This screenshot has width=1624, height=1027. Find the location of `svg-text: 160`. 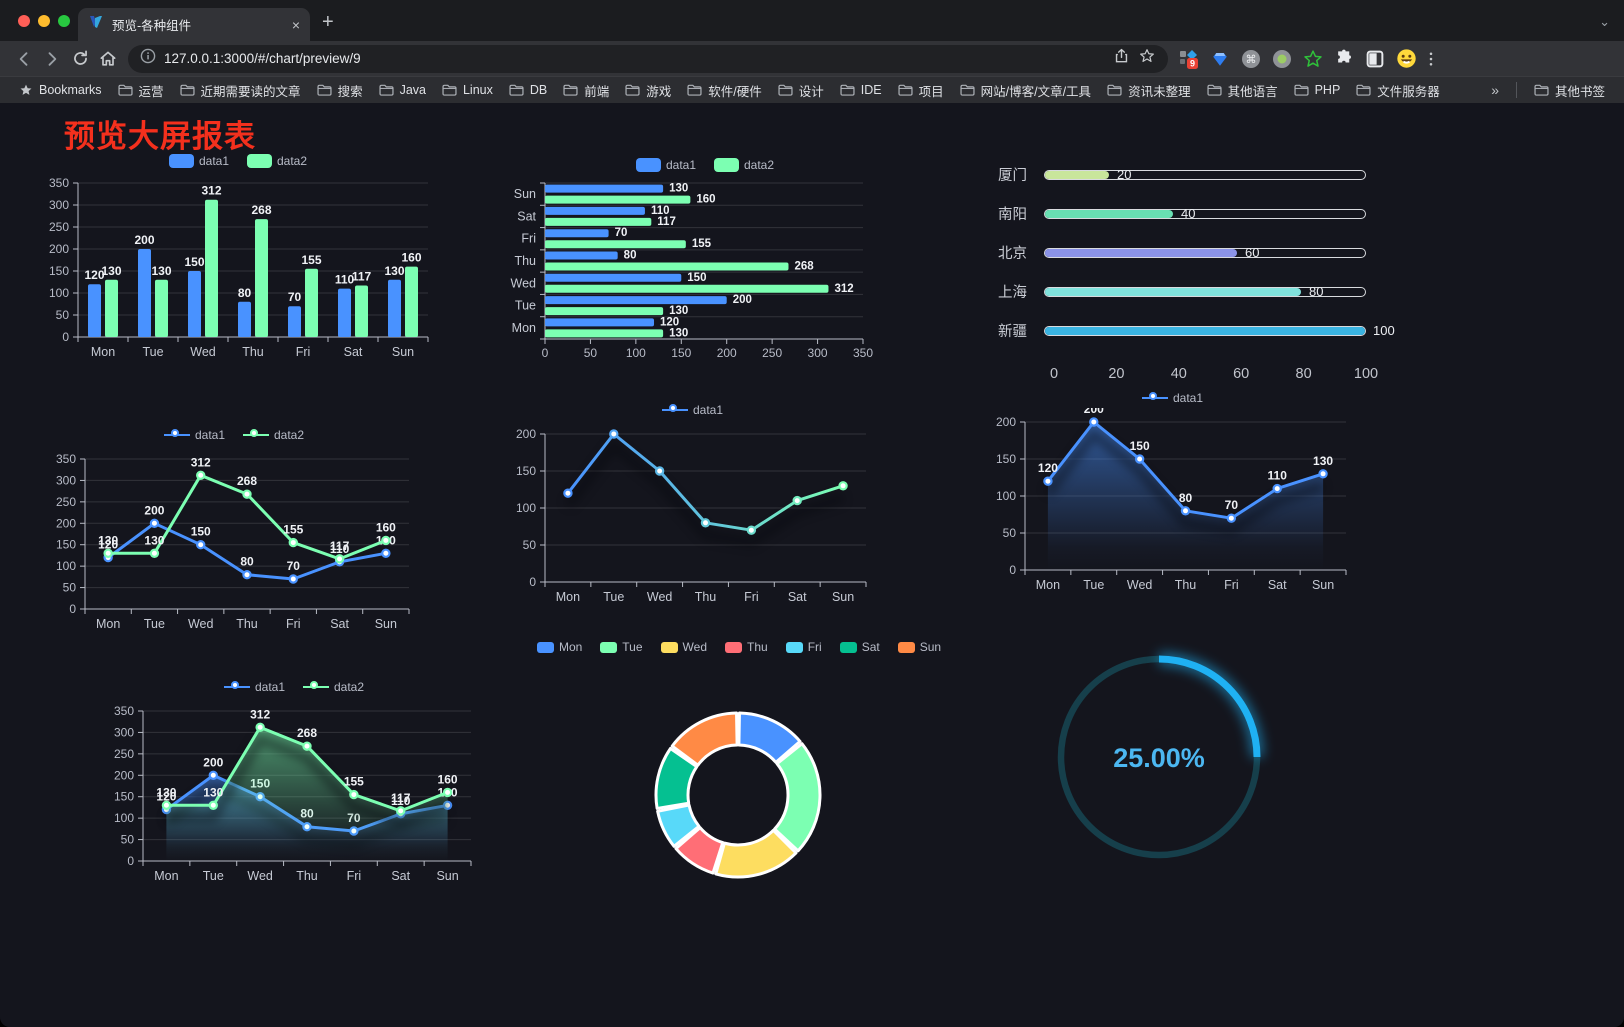

svg-text: 160 is located at coordinates (386, 527).